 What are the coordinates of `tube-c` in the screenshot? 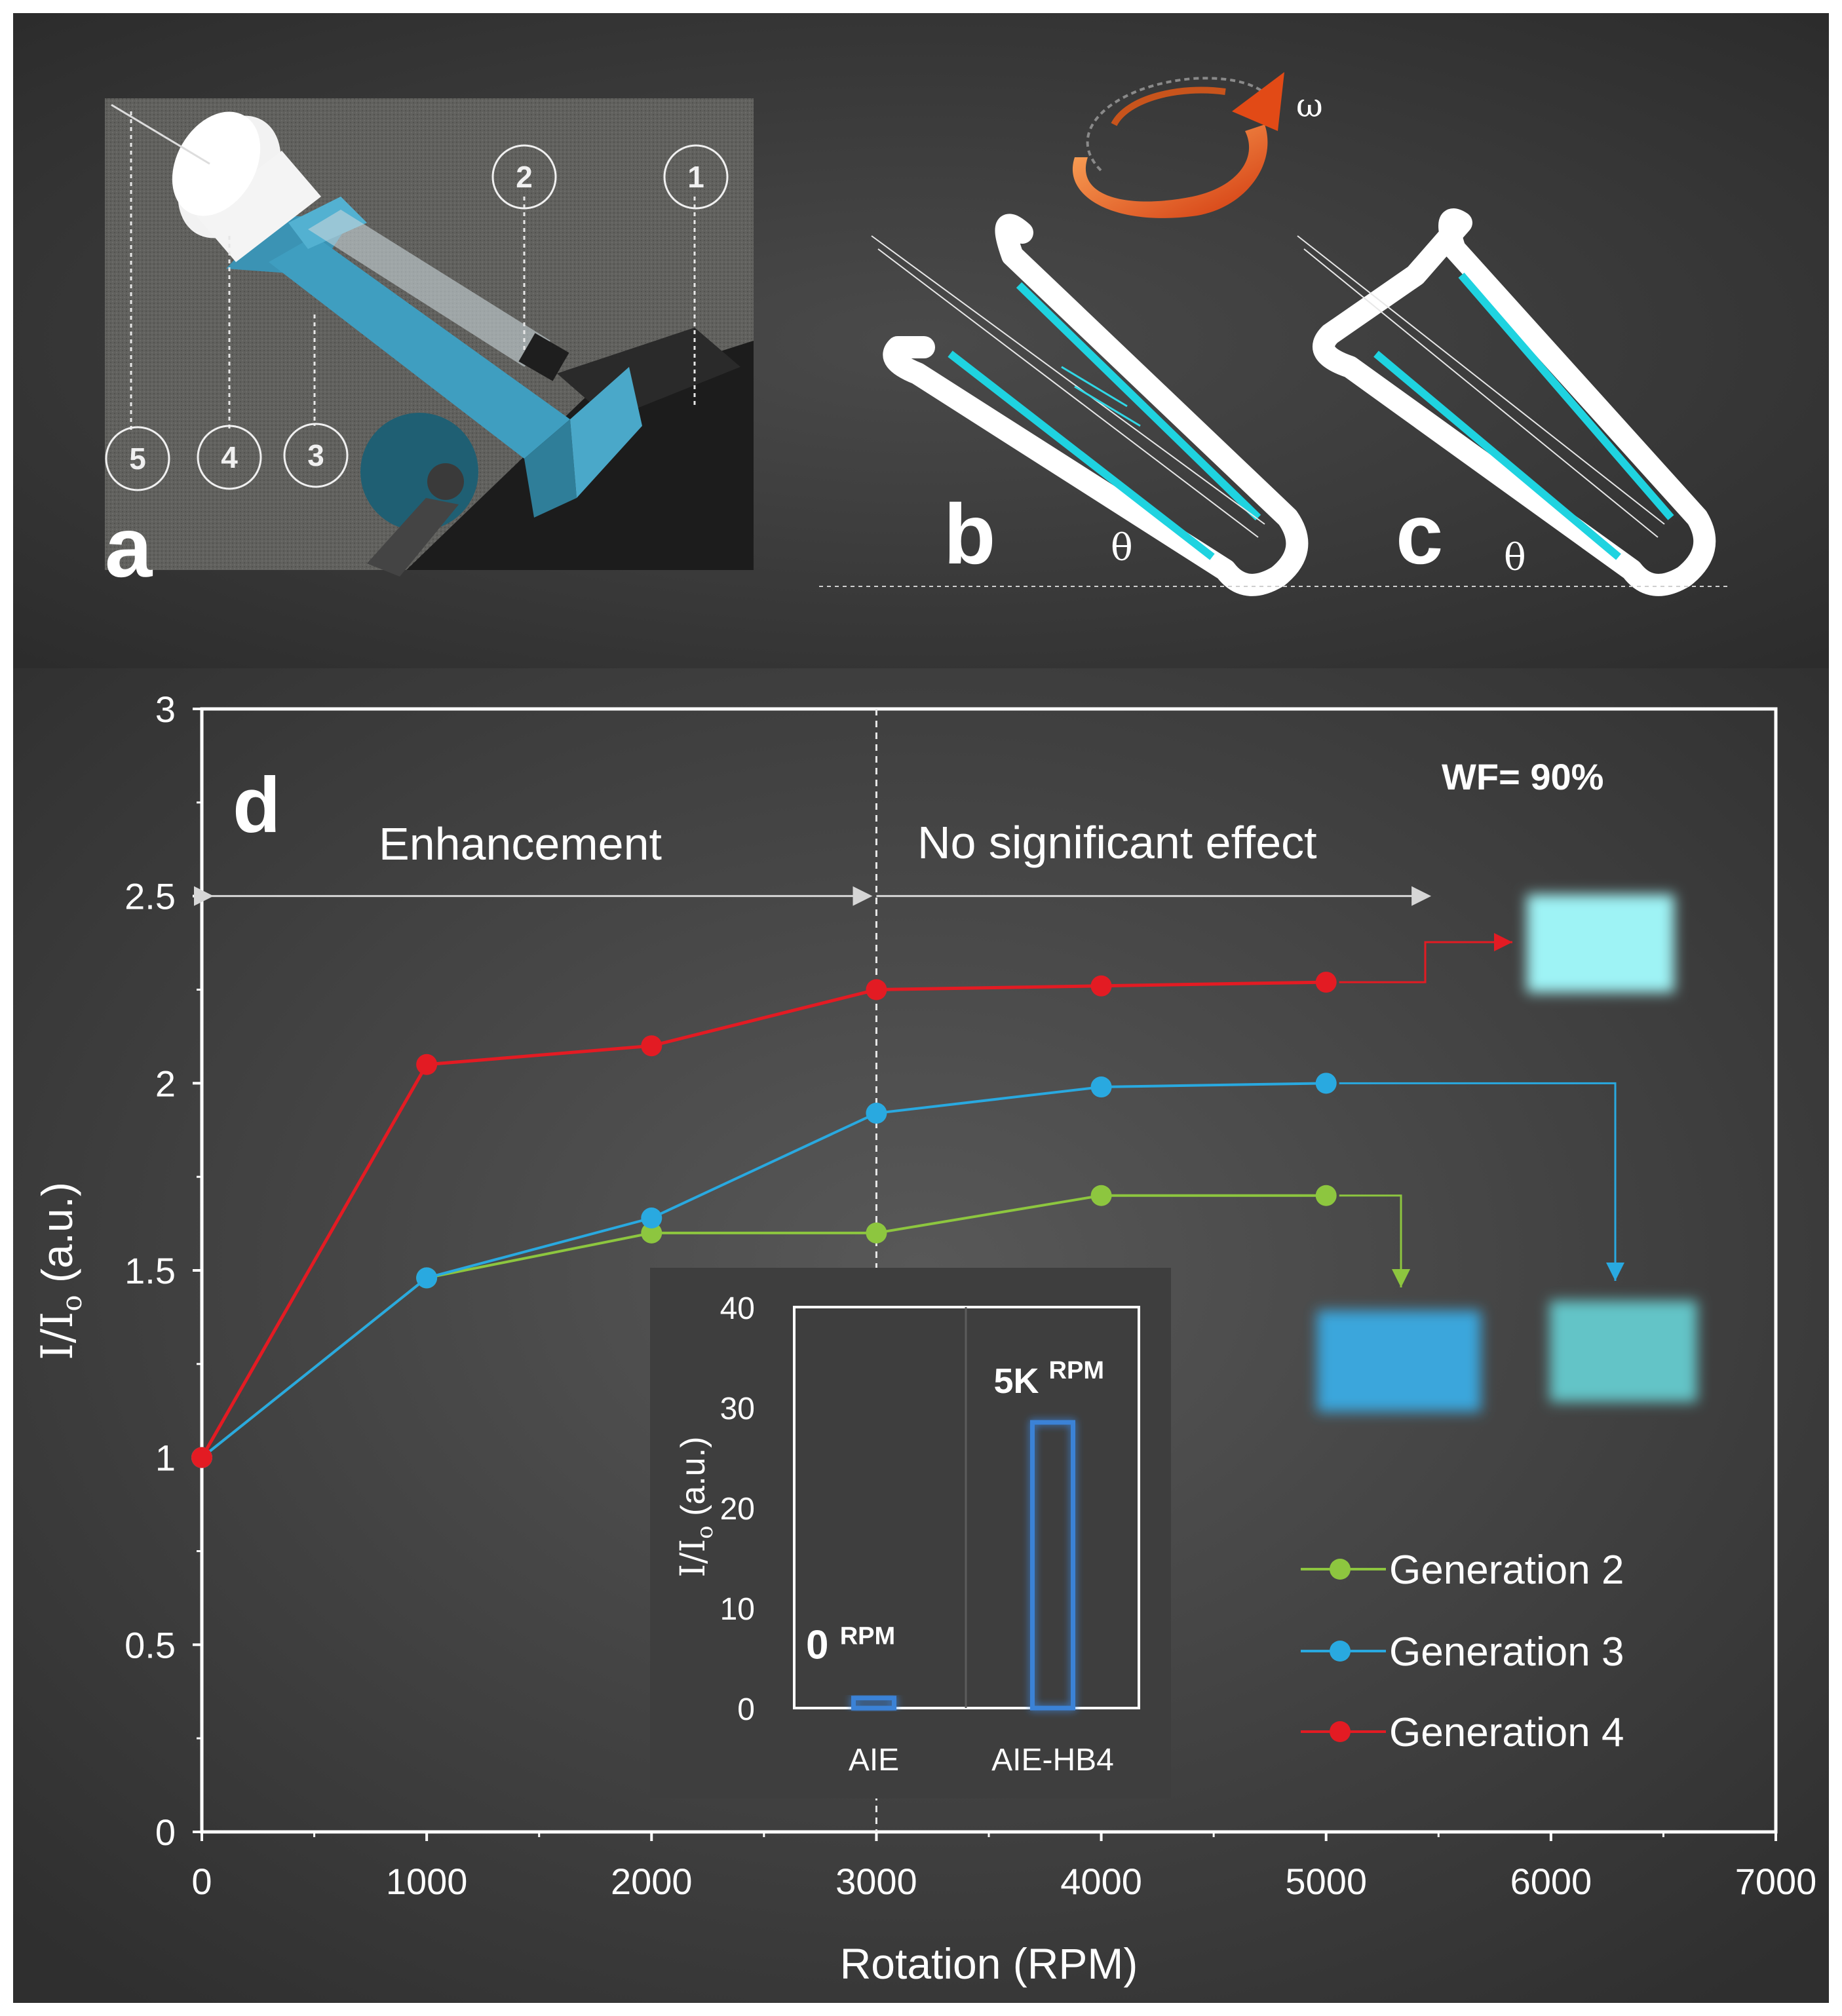 It's located at (1506, 402).